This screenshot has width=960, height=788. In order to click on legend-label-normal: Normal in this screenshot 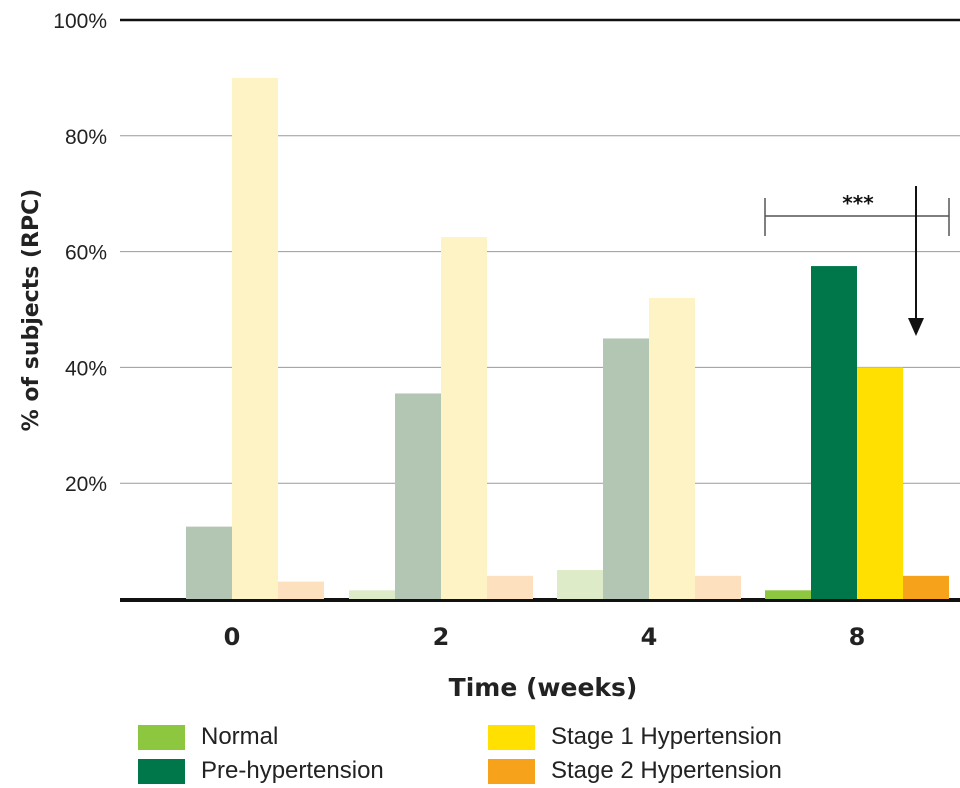, I will do `click(240, 736)`.